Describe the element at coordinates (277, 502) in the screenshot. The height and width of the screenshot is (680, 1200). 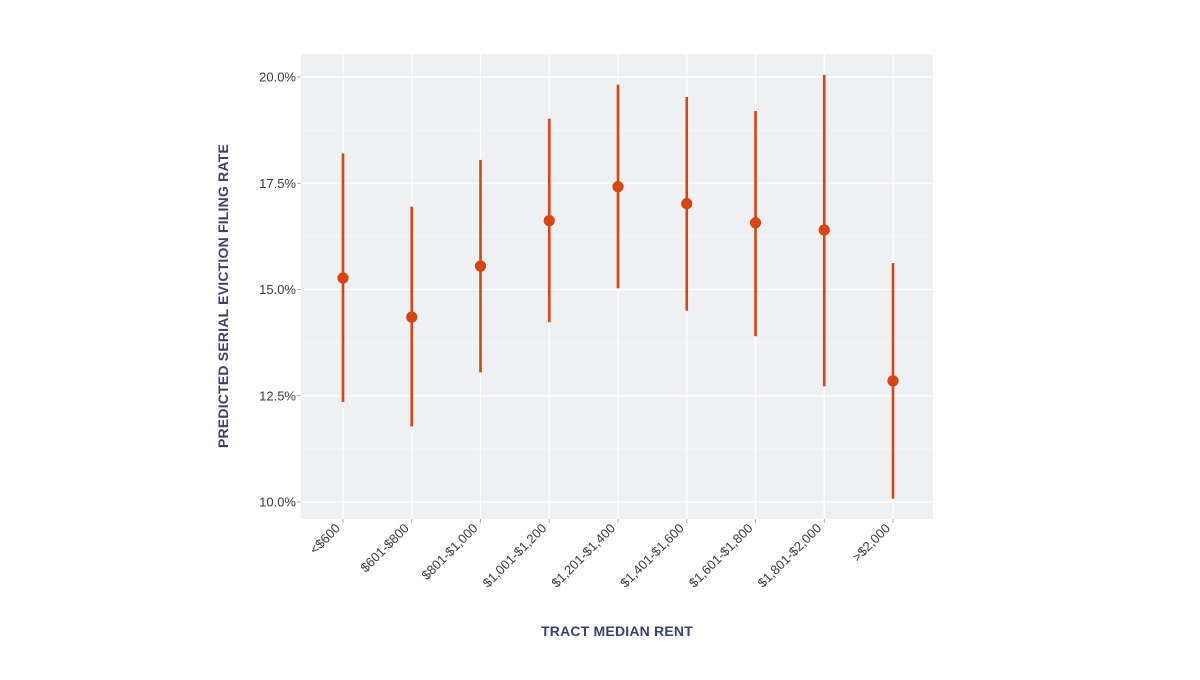
I see `y-tick-label: 10.0%` at that location.